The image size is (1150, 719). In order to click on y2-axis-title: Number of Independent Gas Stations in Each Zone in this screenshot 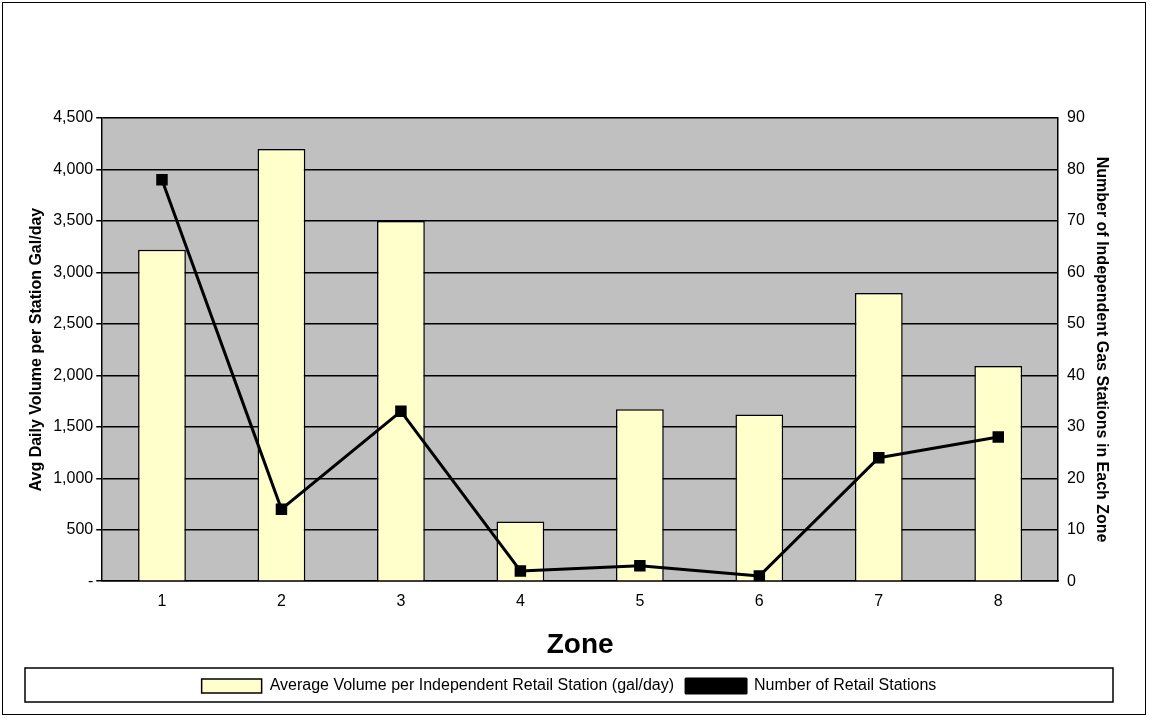, I will do `click(1102, 349)`.